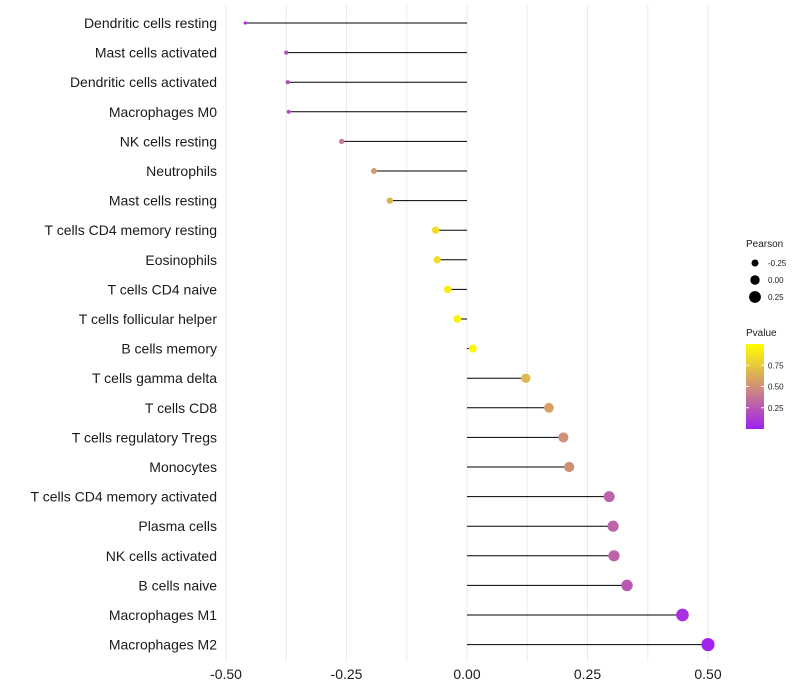 The height and width of the screenshot is (700, 800). Describe the element at coordinates (181, 171) in the screenshot. I see `y-category-label: Neutrophils` at that location.